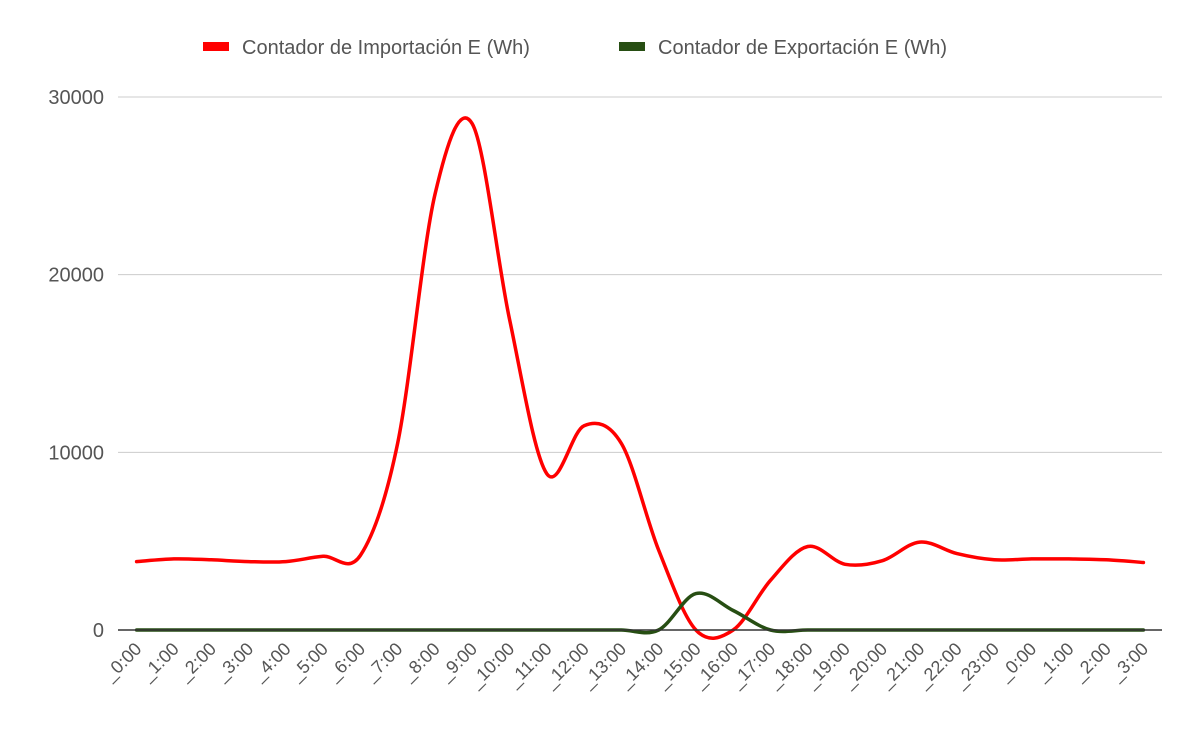 Image resolution: width=1200 pixels, height=747 pixels. Describe the element at coordinates (76, 364) in the screenshot. I see `y-axis-tick-labels: 0 10000 20000 30000` at that location.